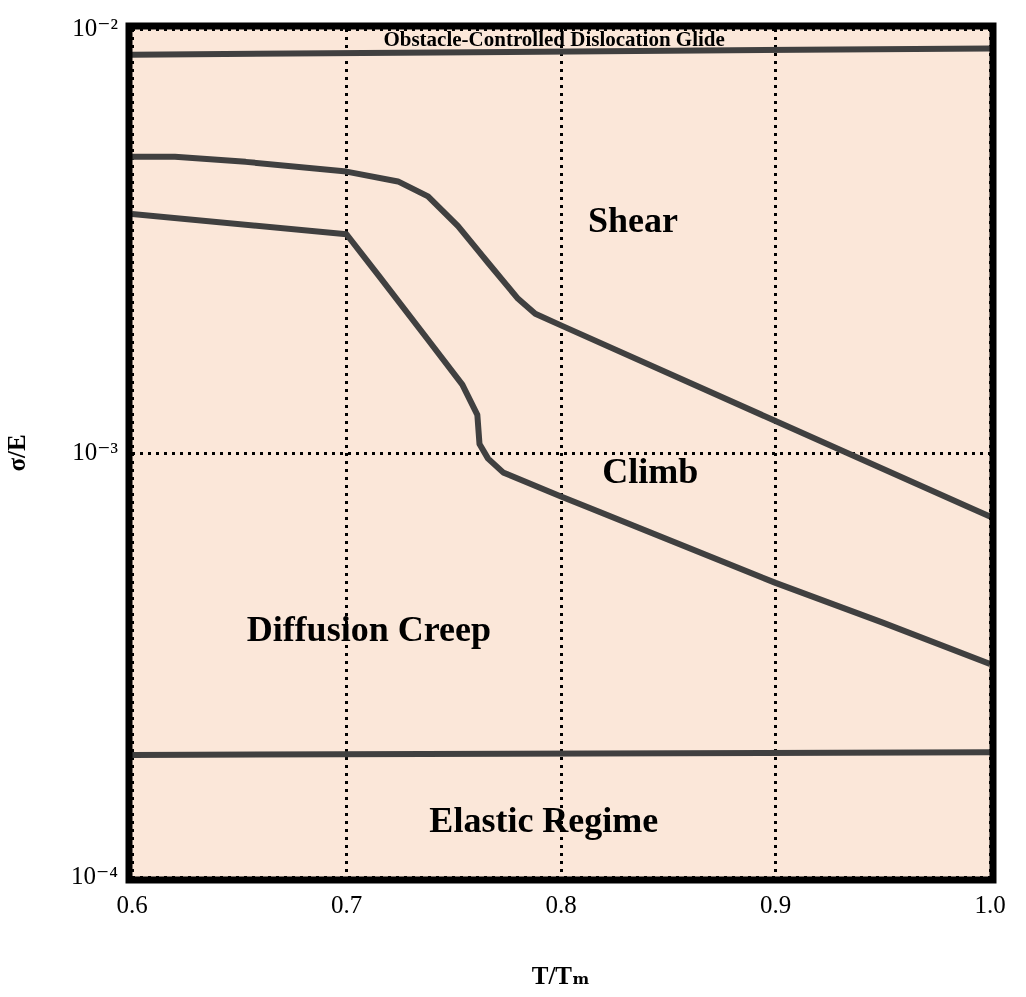 The height and width of the screenshot is (997, 1026). What do you see at coordinates (95, 451) in the screenshot?
I see `y-tick-label: 10⁻³` at bounding box center [95, 451].